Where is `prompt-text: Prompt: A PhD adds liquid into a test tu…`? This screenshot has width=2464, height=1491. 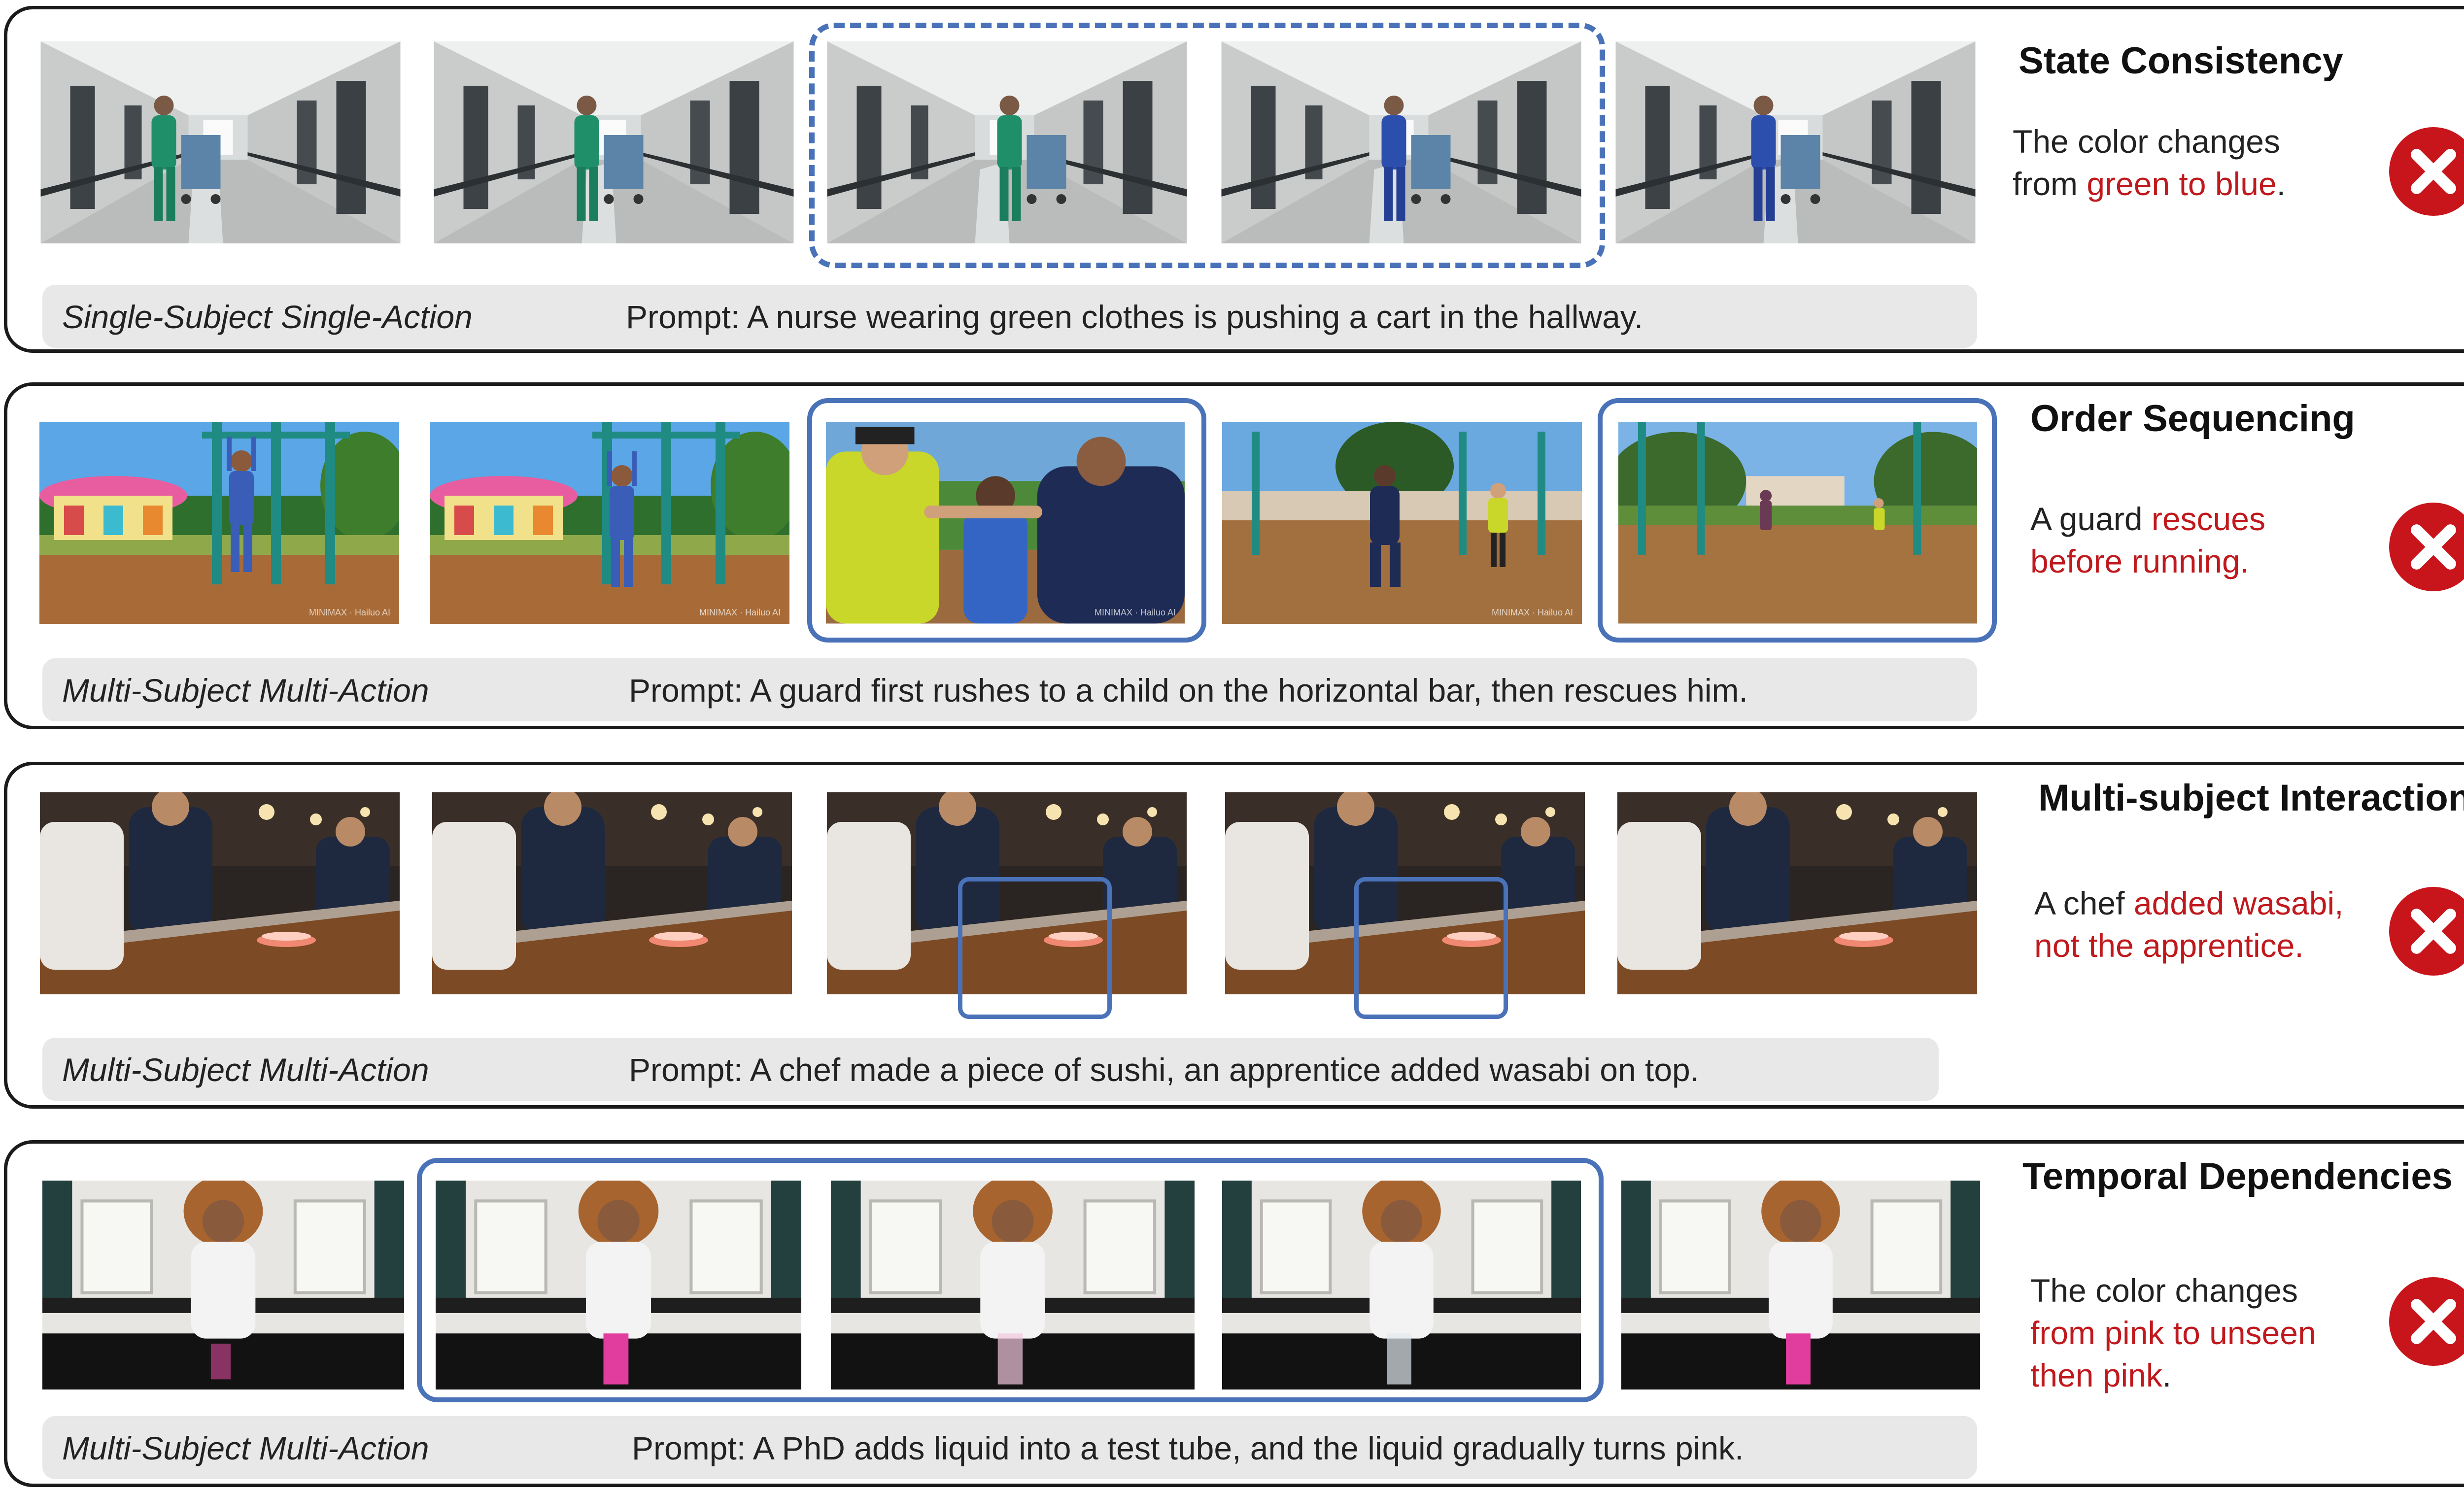
prompt-text: Prompt: A PhD adds liquid into a test tu… is located at coordinates (1188, 1448).